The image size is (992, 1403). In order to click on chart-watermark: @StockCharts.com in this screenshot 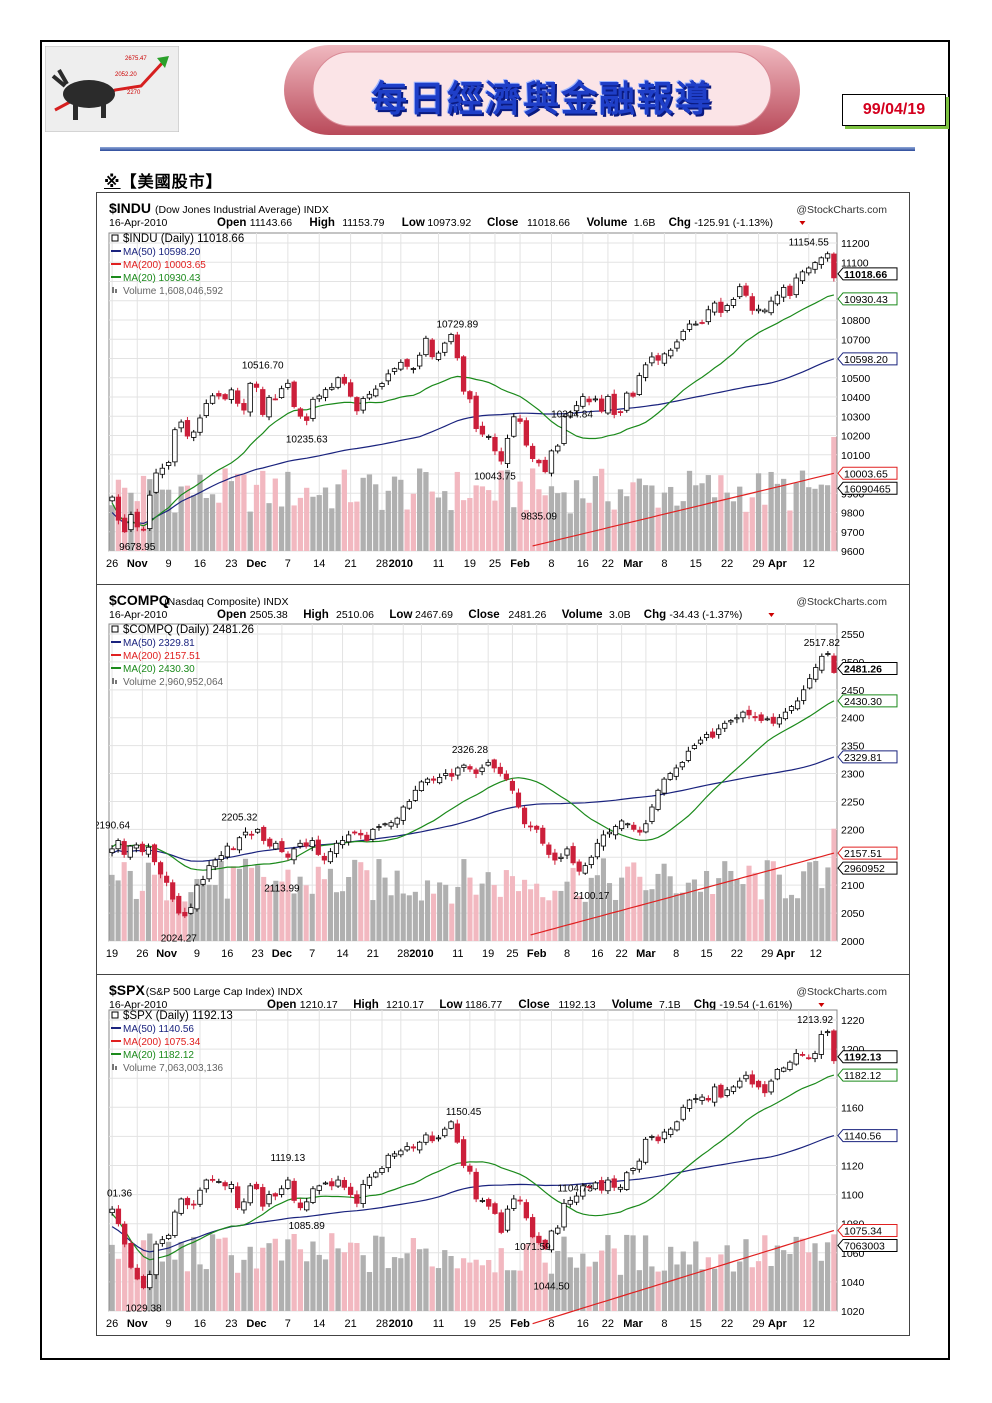, I will do `click(841, 210)`.